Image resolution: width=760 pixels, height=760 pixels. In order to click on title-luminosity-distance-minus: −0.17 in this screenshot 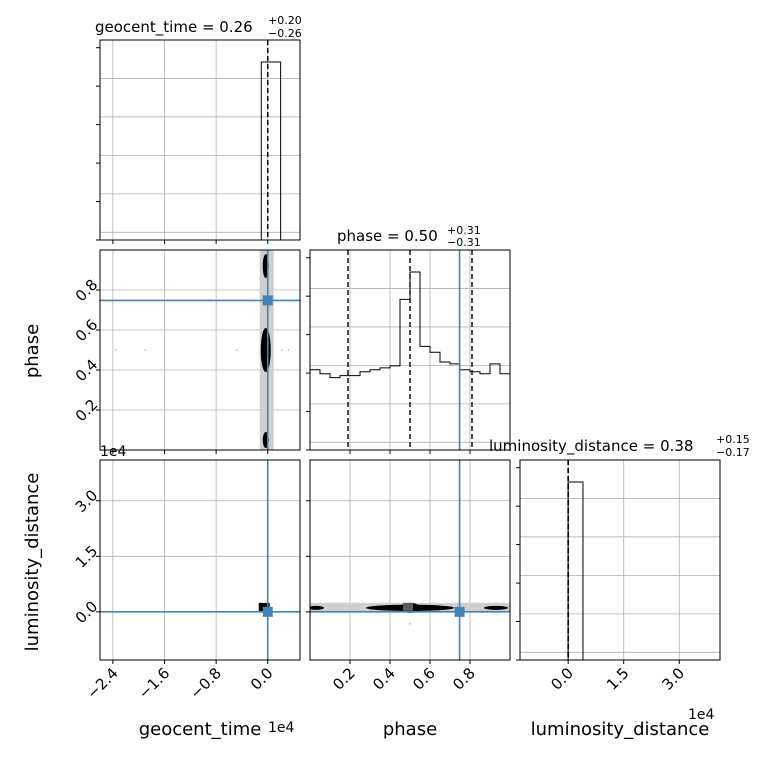, I will do `click(733, 452)`.